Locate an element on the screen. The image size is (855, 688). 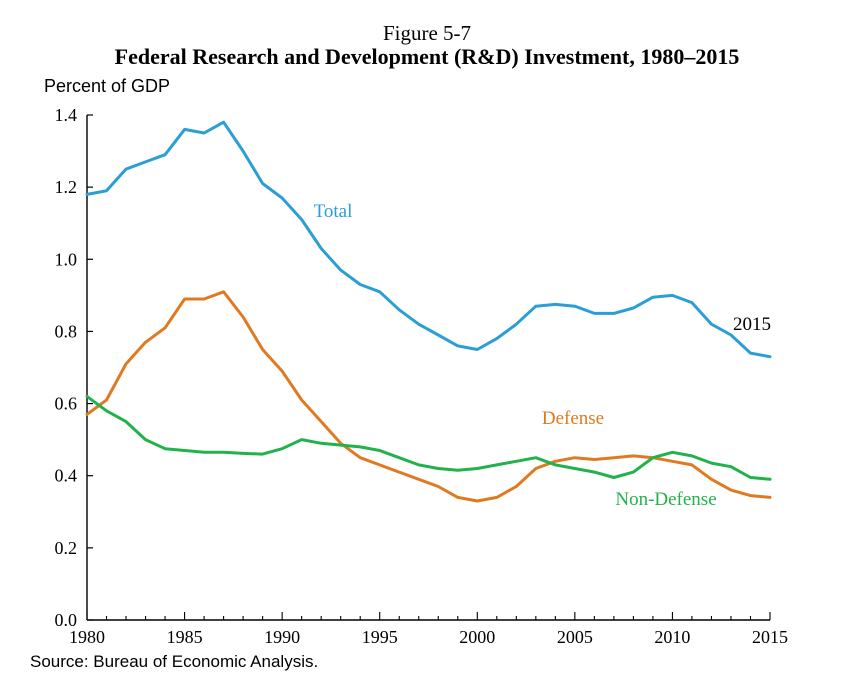
y-tick-label: 0.4 is located at coordinates (66, 476).